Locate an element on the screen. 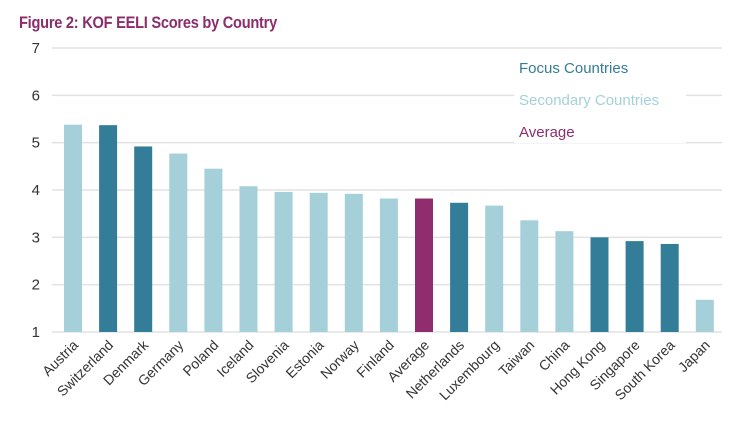 The height and width of the screenshot is (429, 748). bar-taiwan is located at coordinates (529, 276).